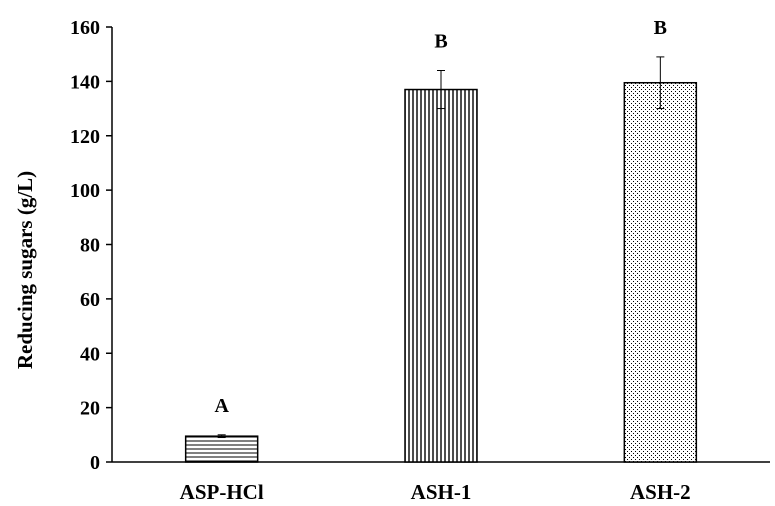 Image resolution: width=775 pixels, height=506 pixels. Describe the element at coordinates (222, 492) in the screenshot. I see `x-category-label: ASP-HCl` at that location.